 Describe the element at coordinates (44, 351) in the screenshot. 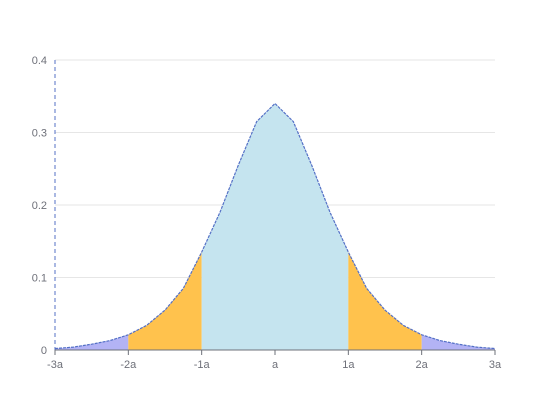

I see `y-tick-label-0: 0` at that location.